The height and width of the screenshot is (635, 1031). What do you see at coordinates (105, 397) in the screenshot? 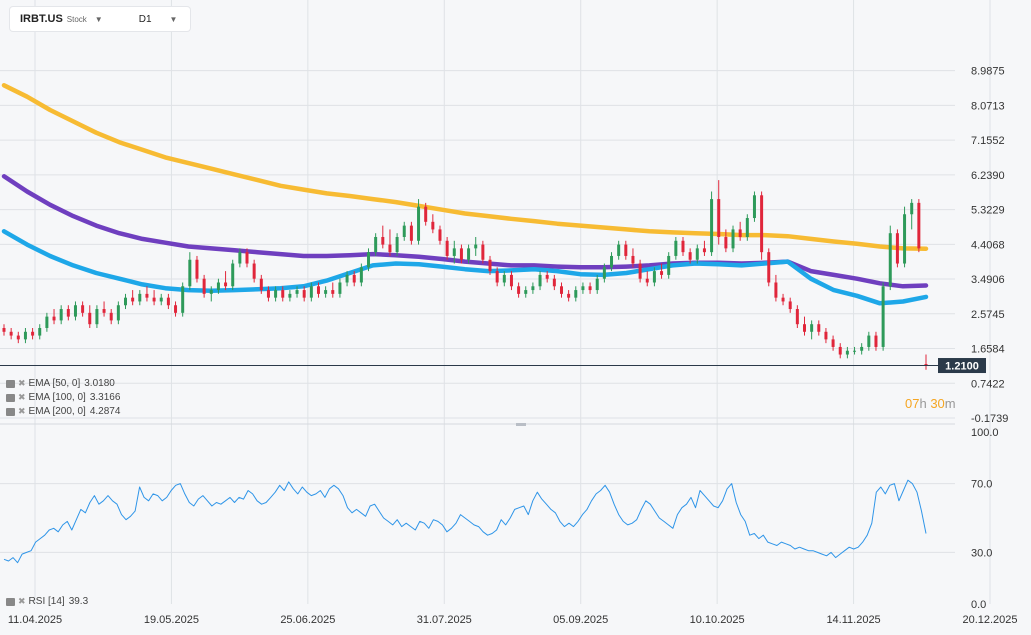
I see `ema-100-value: 3.3166` at bounding box center [105, 397].